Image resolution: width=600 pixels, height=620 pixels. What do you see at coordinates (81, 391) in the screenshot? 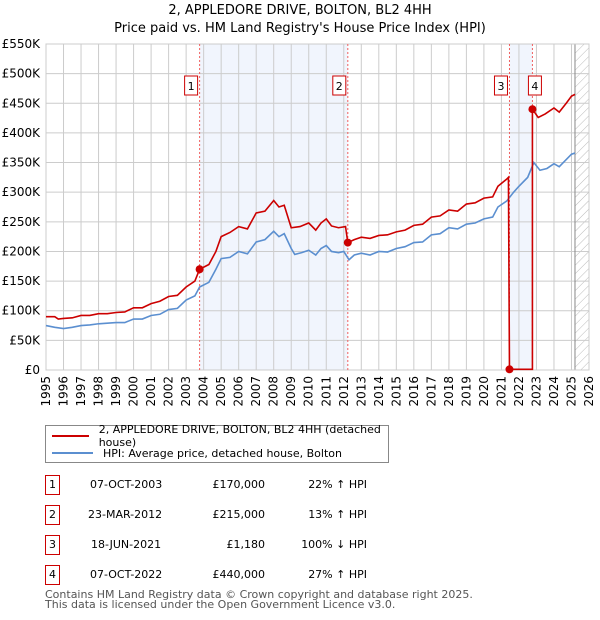
I see `x-tick-label: 1997` at bounding box center [81, 391].